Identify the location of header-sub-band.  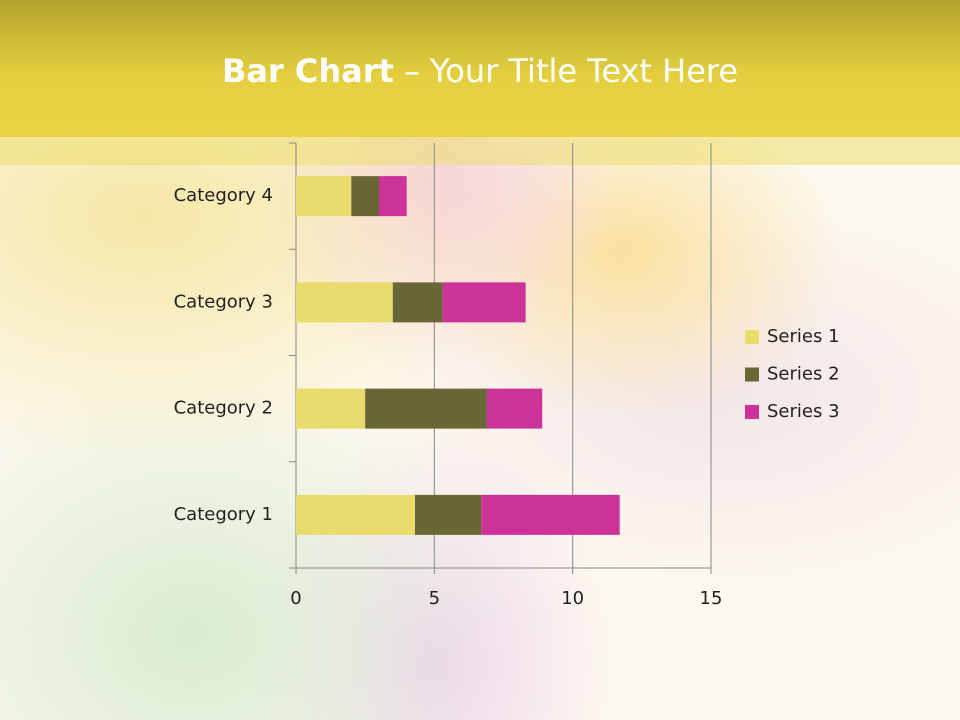
(480, 151).